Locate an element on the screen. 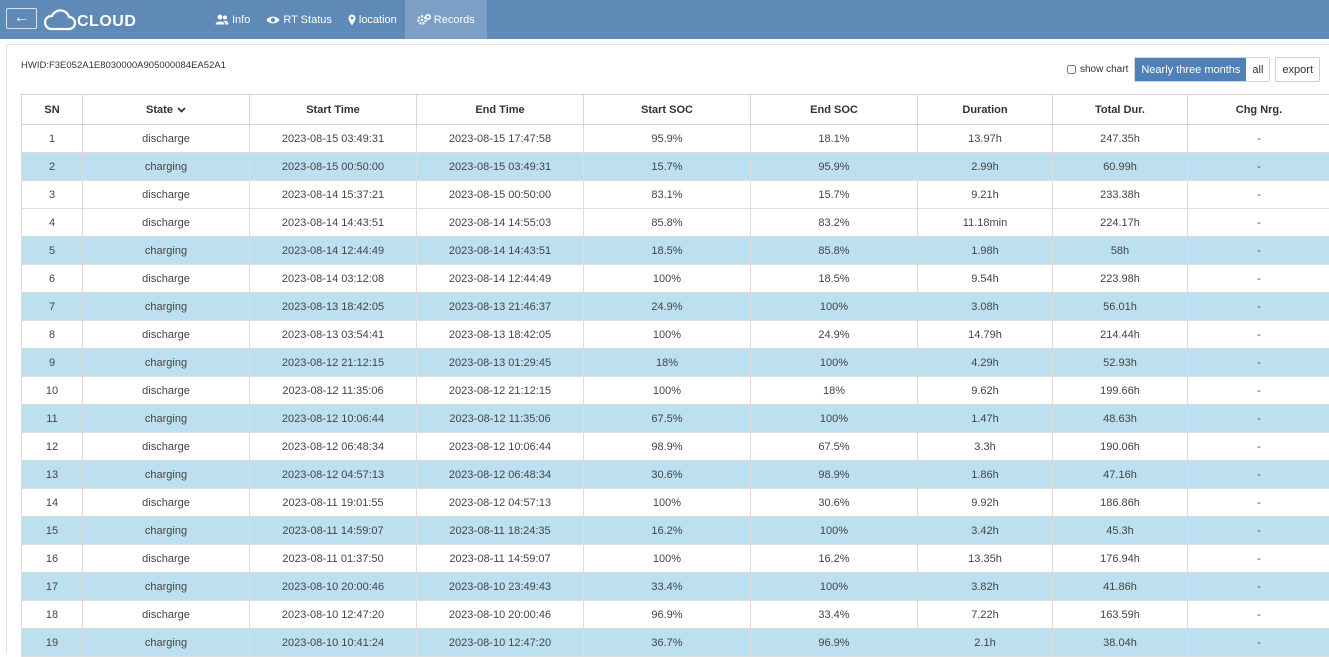  nav-tab-location: location is located at coordinates (372, 19).